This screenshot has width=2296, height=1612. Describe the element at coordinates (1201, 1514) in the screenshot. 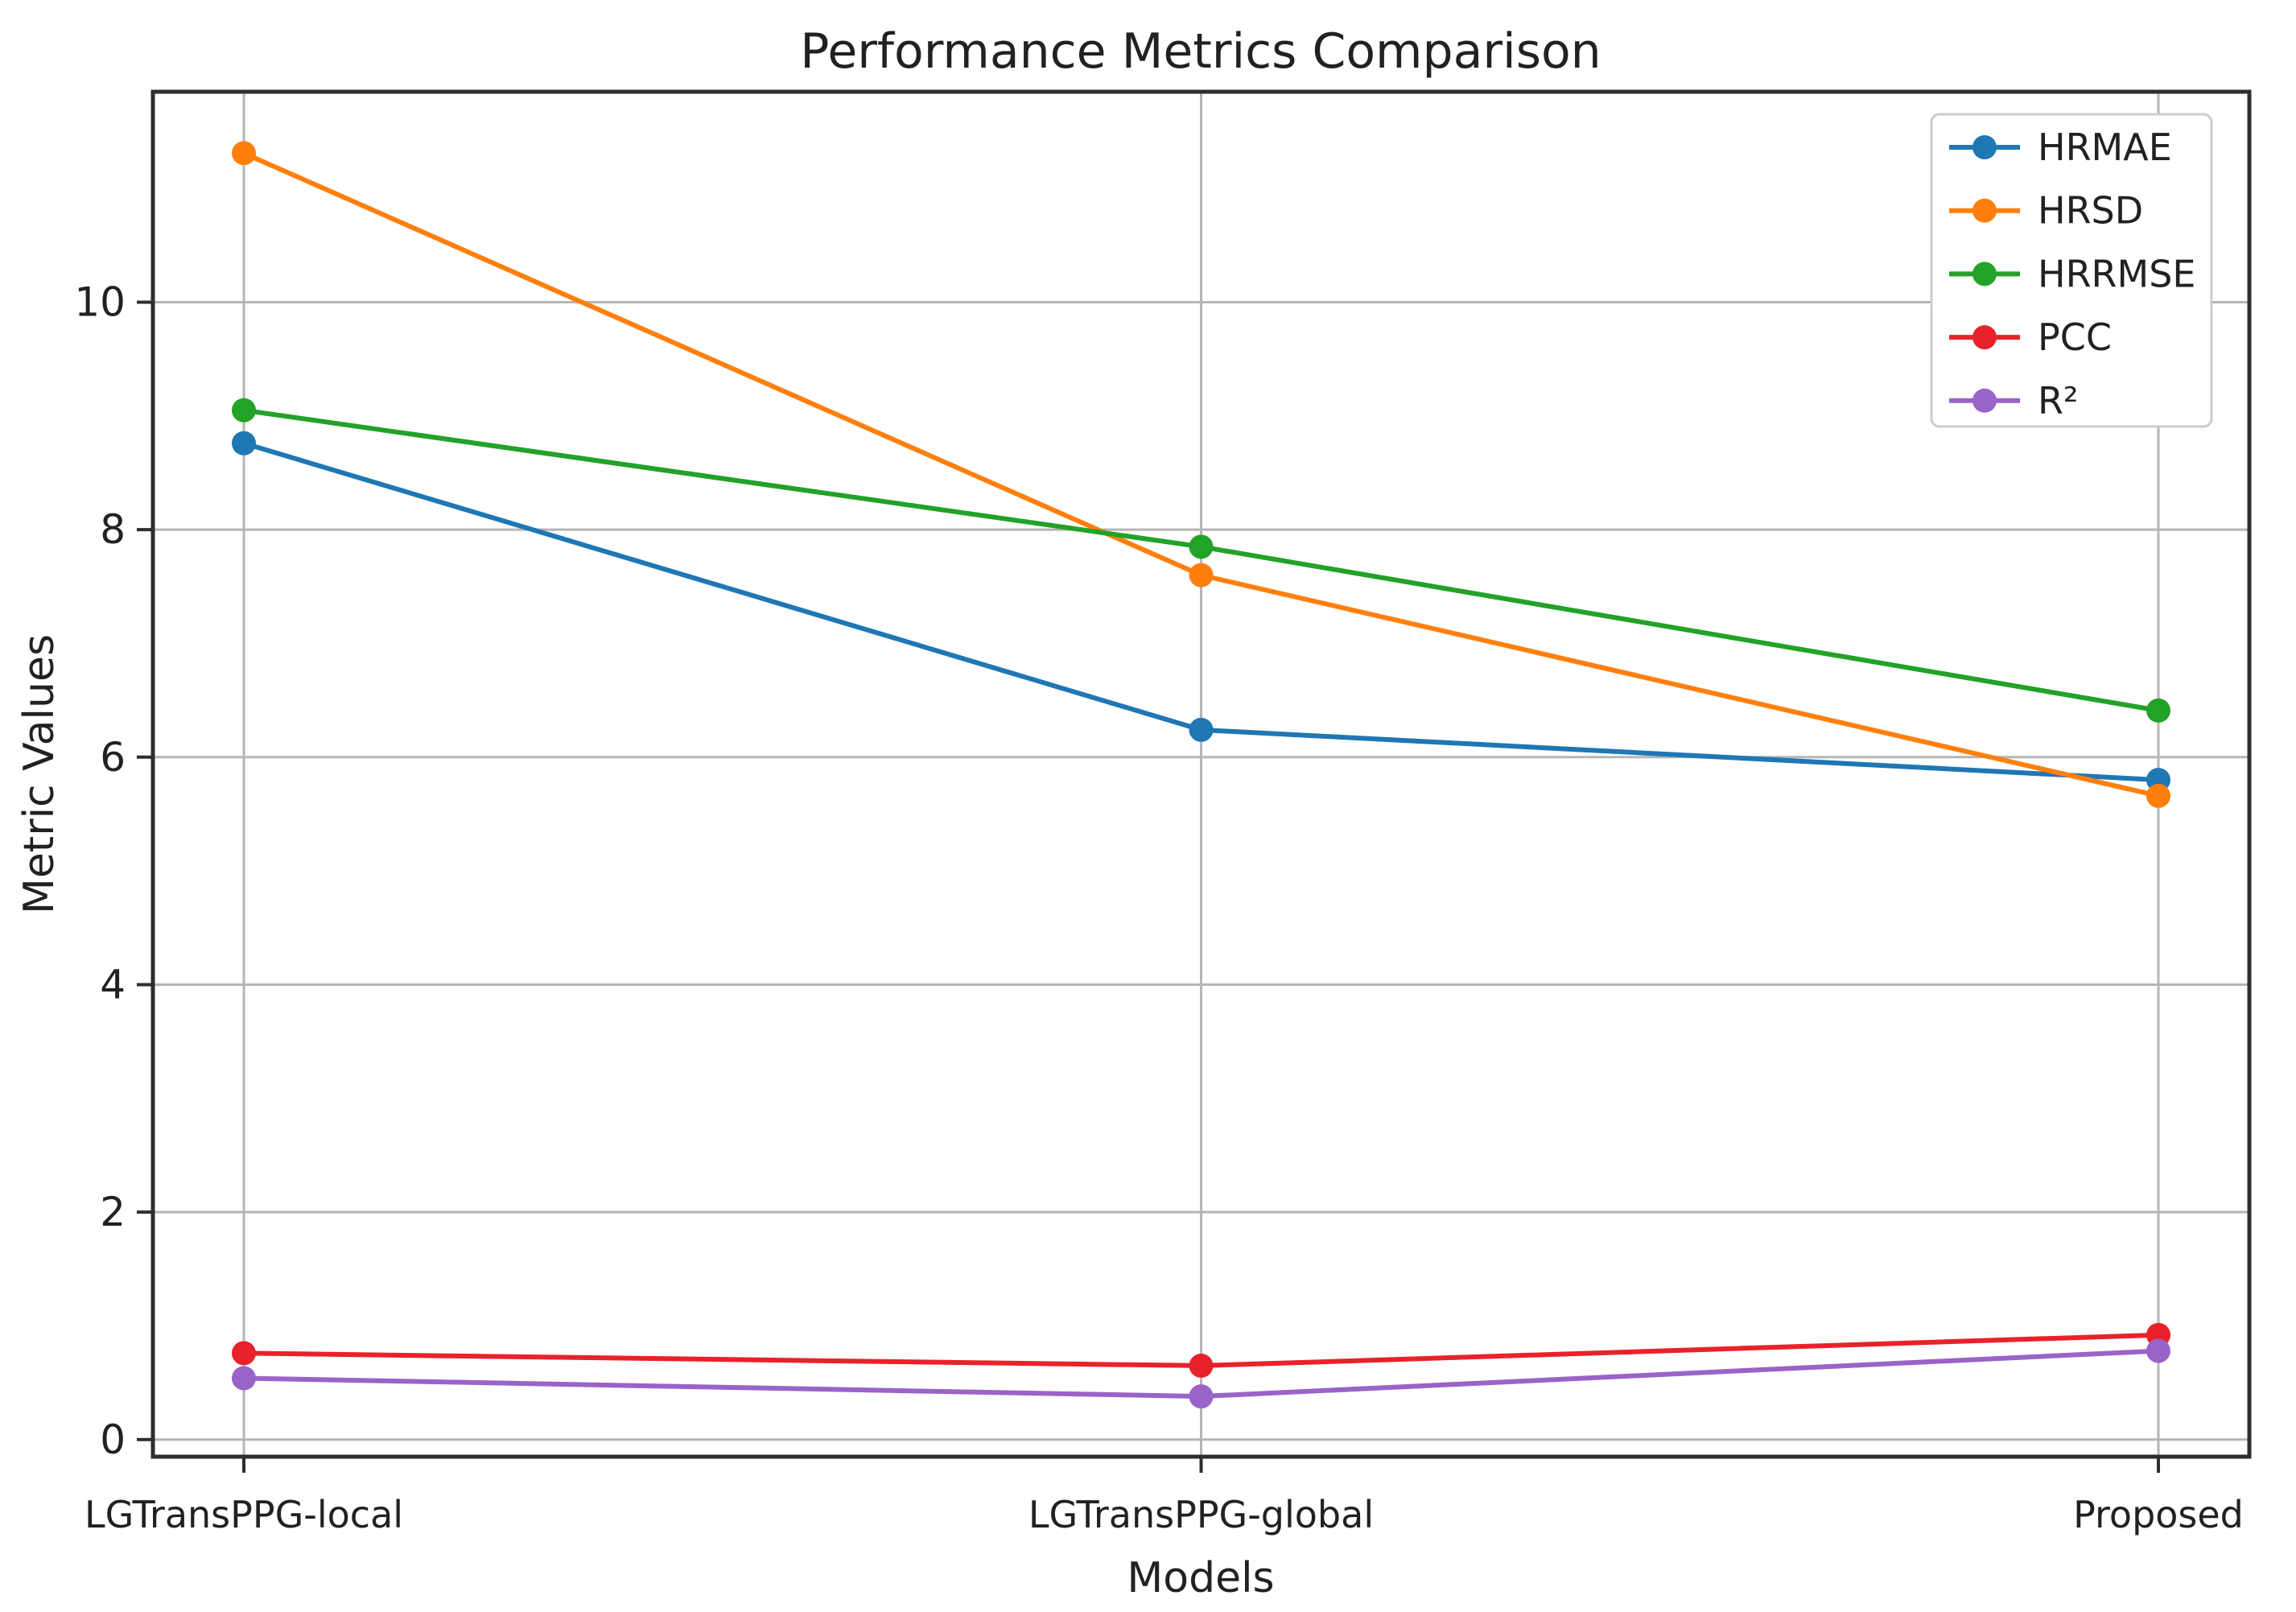

I see `x-tick-label: LGTransPPG-global` at that location.